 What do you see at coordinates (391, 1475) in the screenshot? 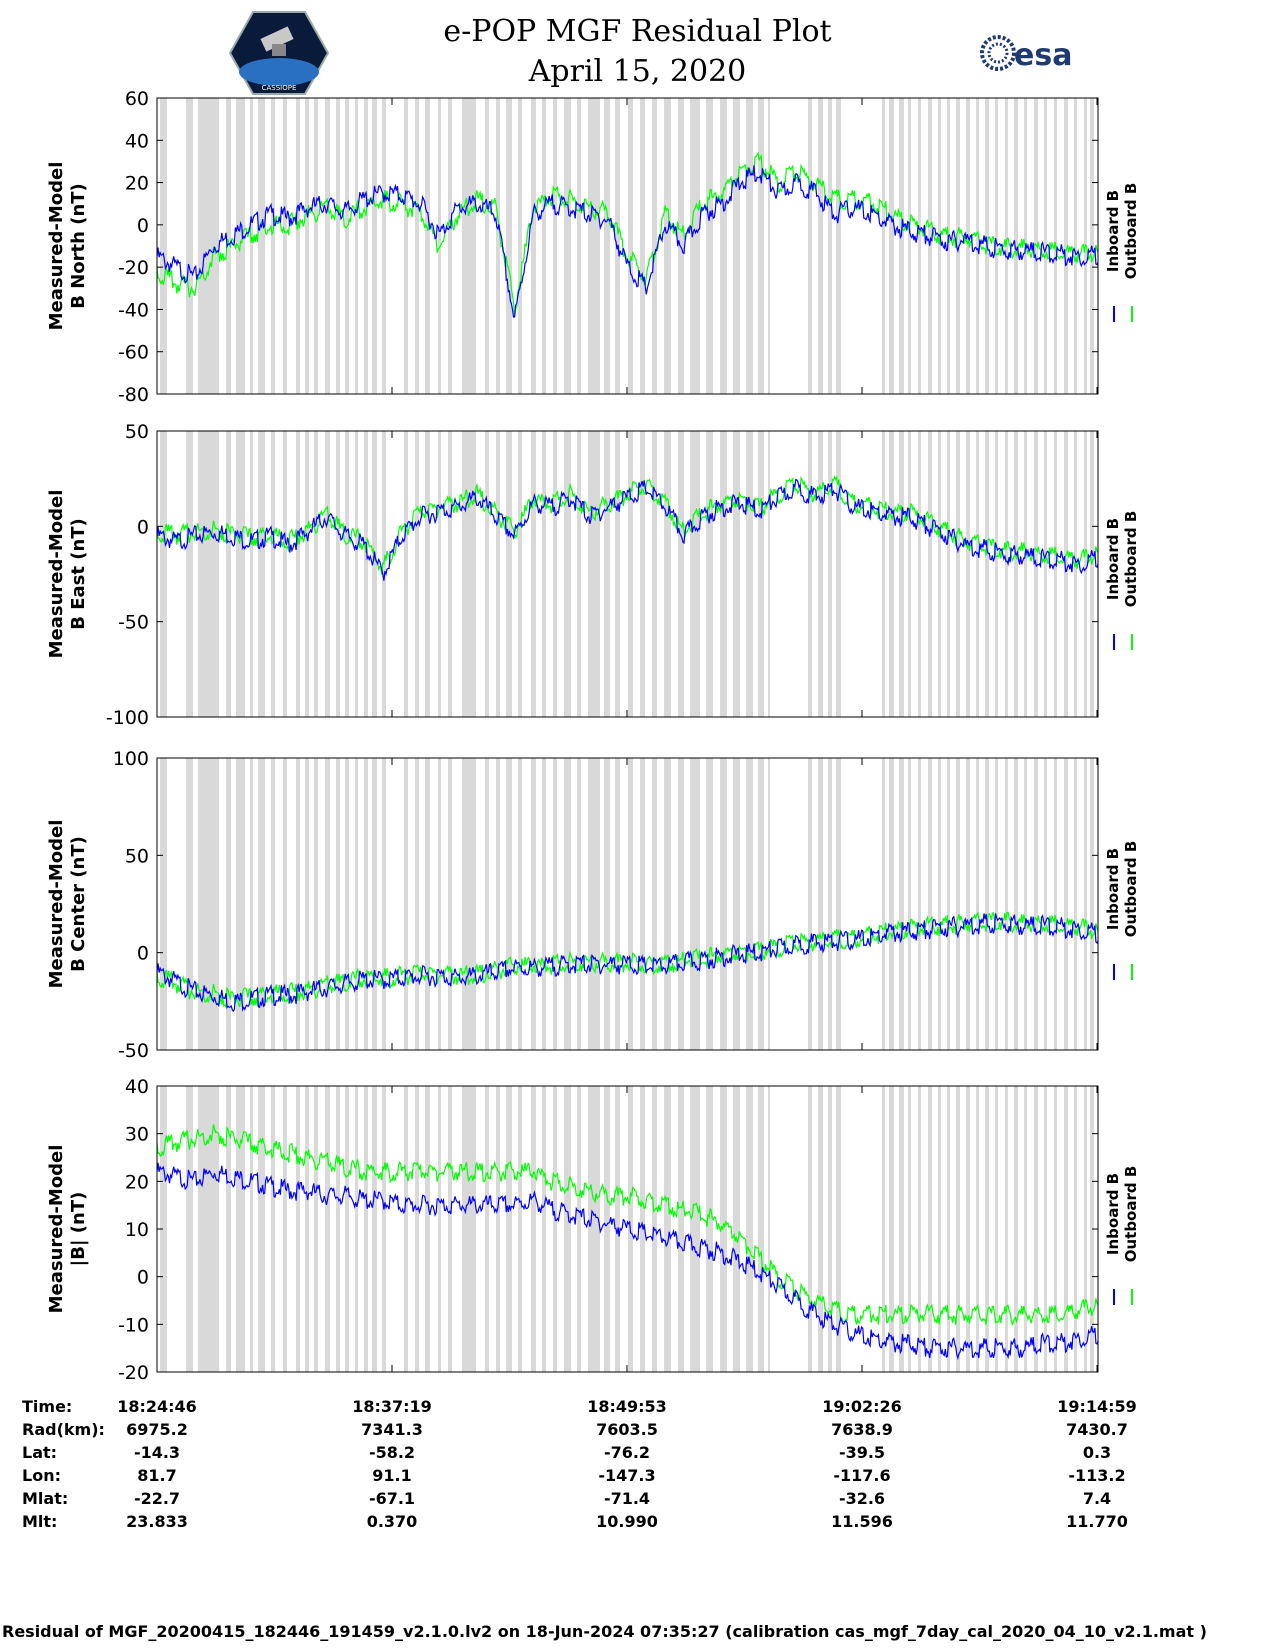
I see `ephemeris-value: 91.1` at bounding box center [391, 1475].